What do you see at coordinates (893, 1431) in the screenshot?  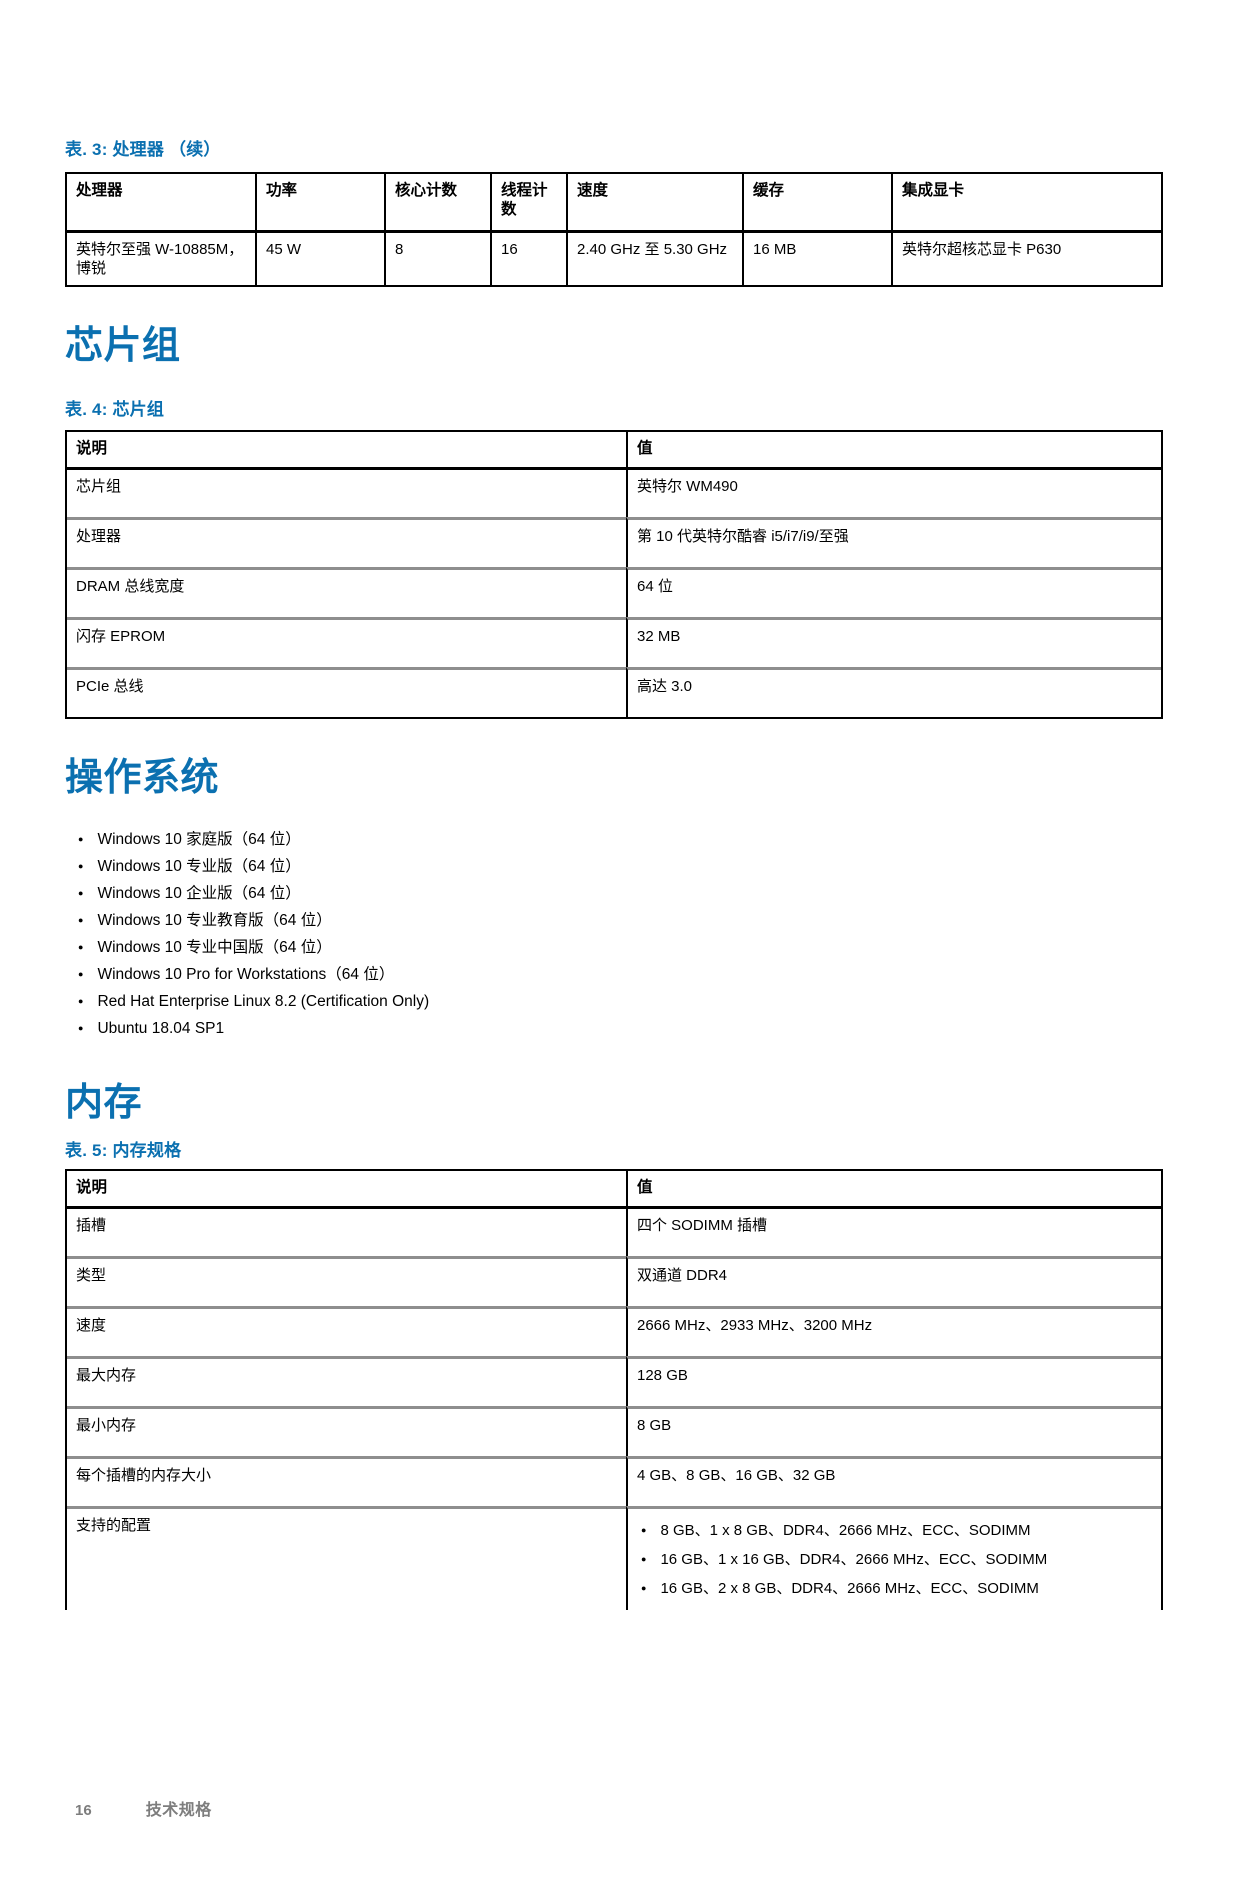 I see `table-cell: 8 GB` at bounding box center [893, 1431].